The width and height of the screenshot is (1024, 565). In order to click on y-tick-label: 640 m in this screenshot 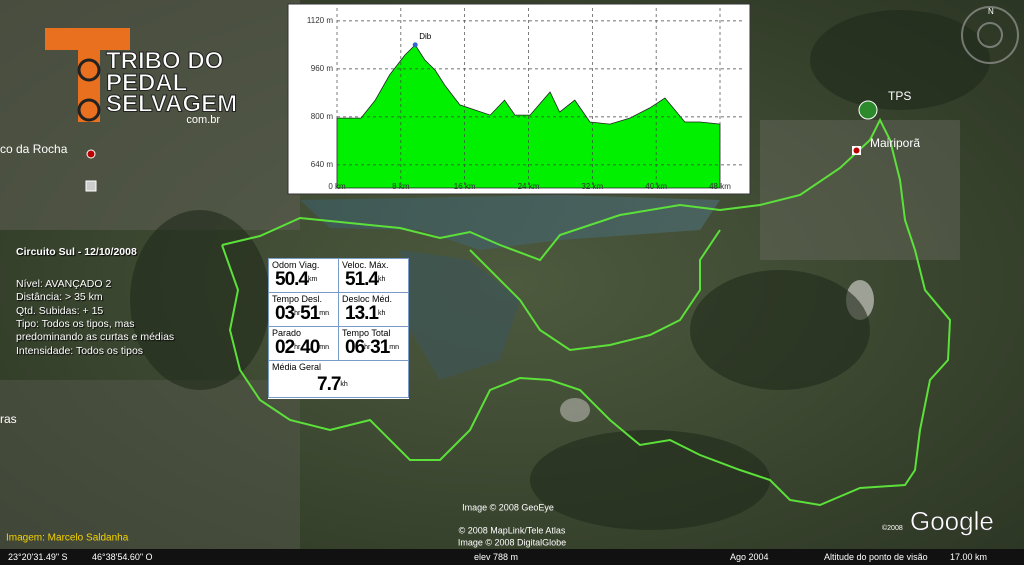, I will do `click(322, 164)`.